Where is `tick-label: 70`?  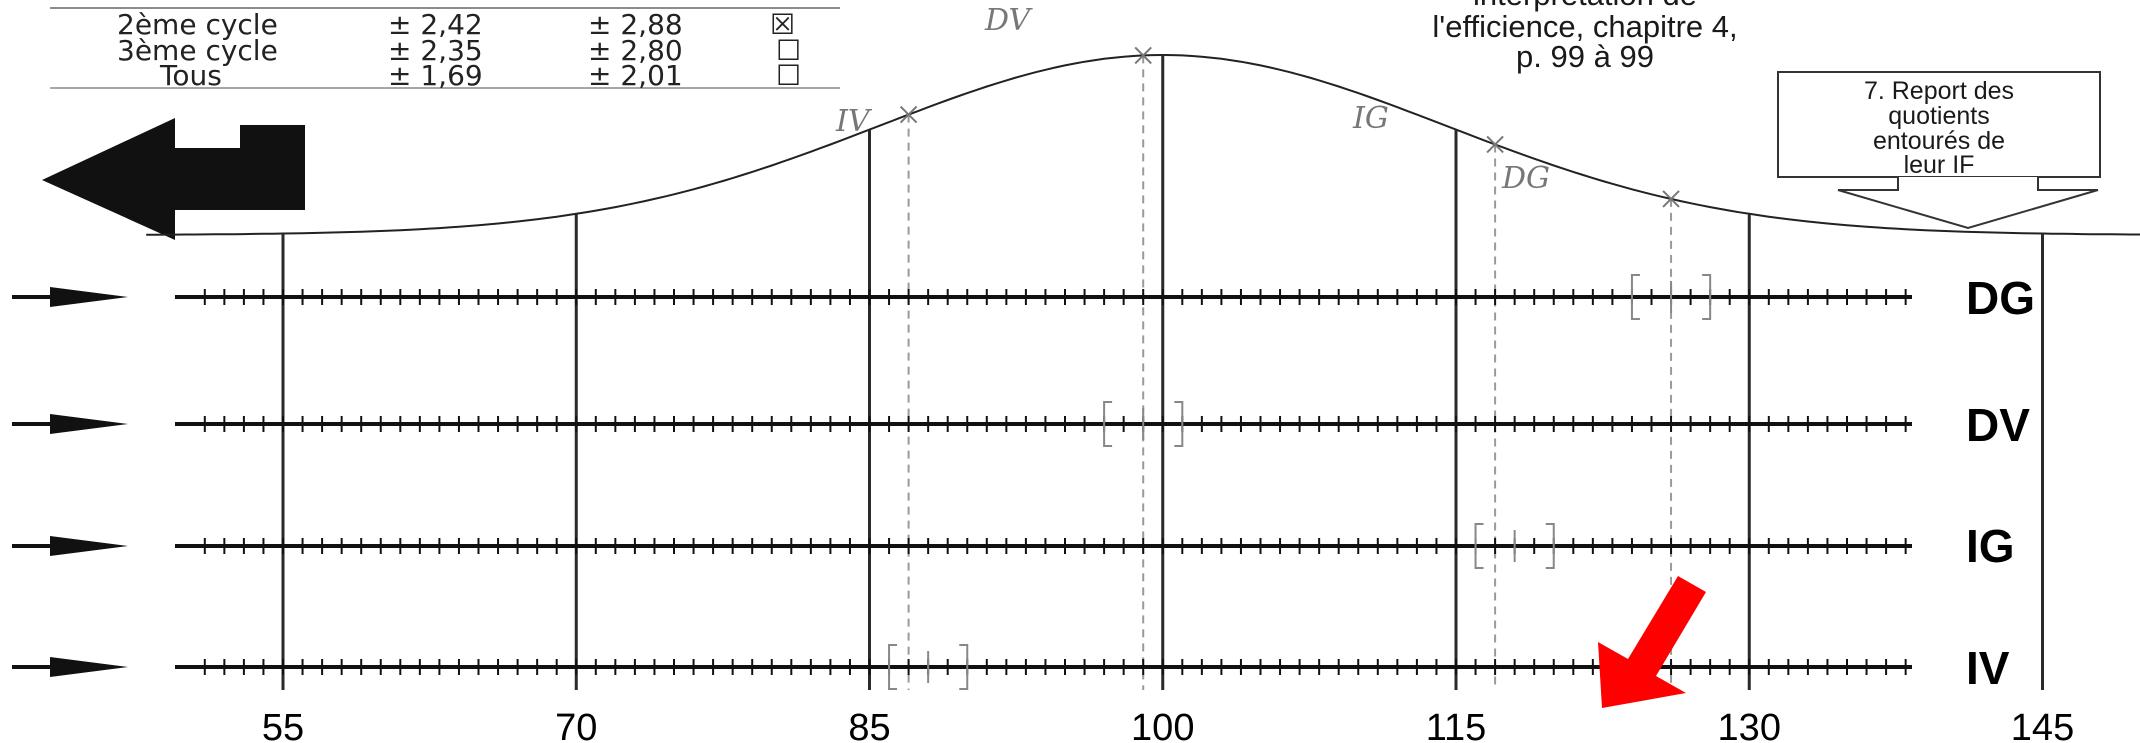 tick-label: 70 is located at coordinates (576, 725).